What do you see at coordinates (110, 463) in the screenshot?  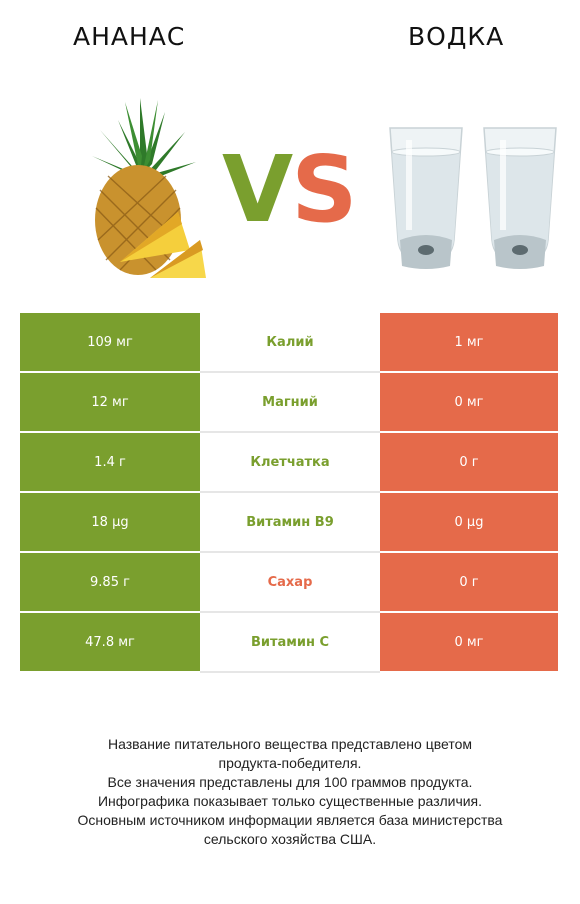 I see `left-value: 1.4 г` at bounding box center [110, 463].